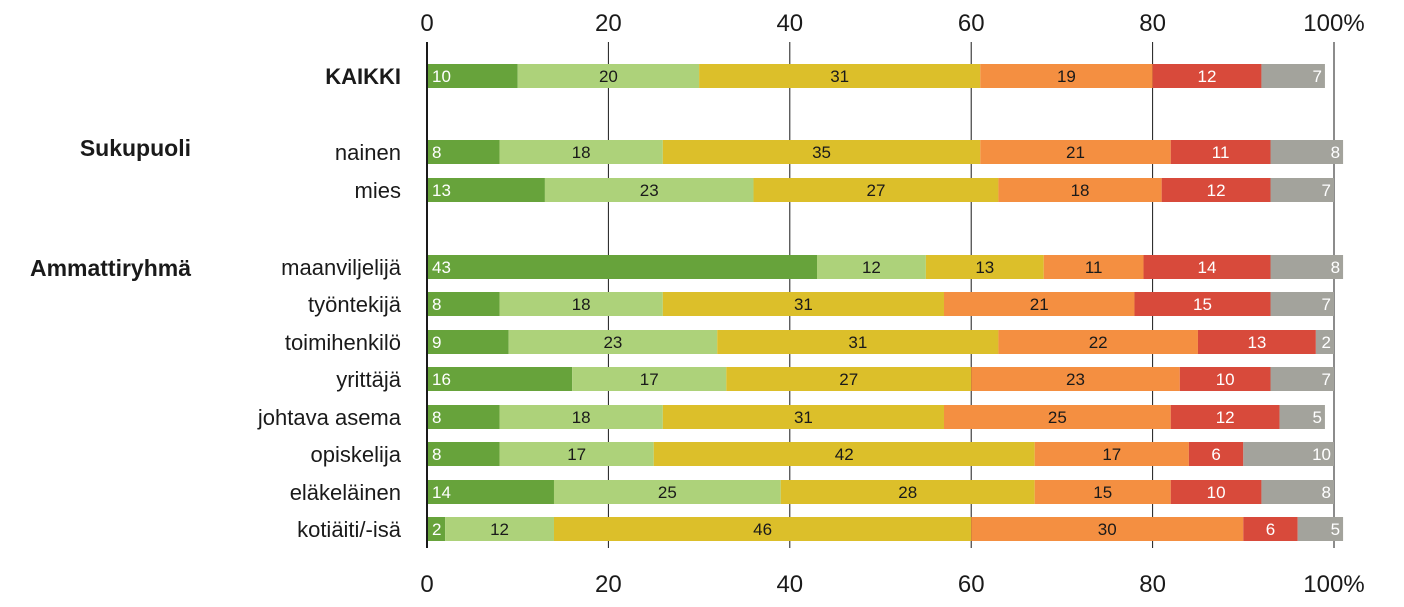  I want to click on group-label: Sukupuoli, so click(135, 148).